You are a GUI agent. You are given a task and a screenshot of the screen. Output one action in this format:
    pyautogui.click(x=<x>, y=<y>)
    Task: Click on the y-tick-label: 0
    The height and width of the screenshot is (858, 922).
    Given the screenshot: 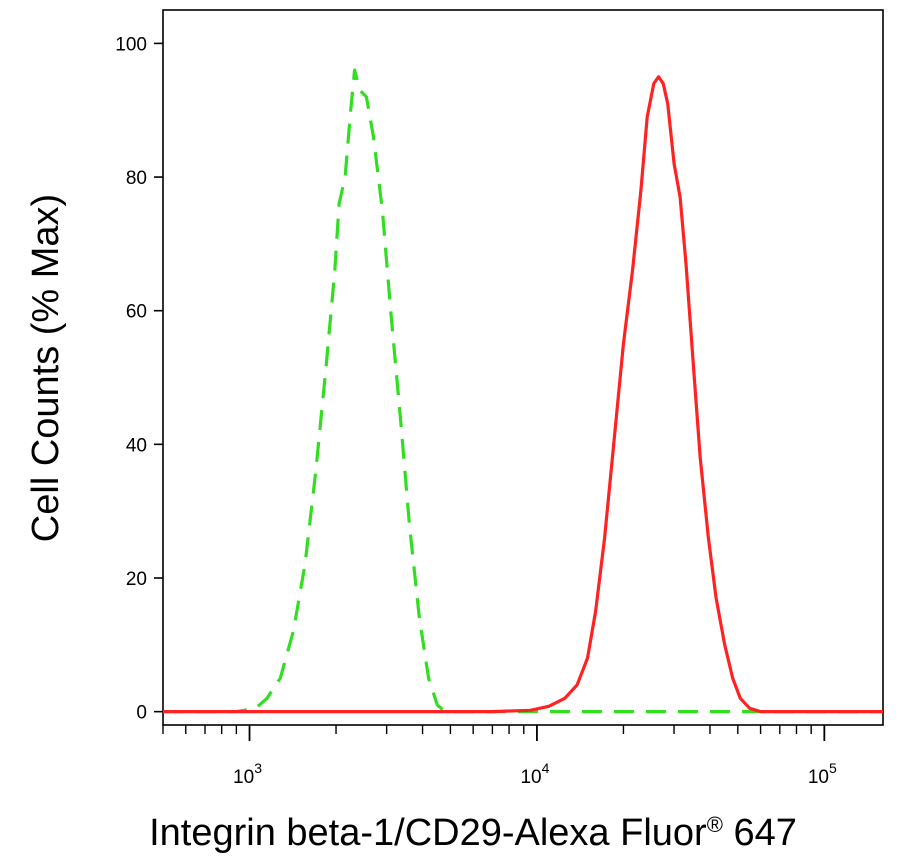 What is the action you would take?
    pyautogui.click(x=141, y=713)
    